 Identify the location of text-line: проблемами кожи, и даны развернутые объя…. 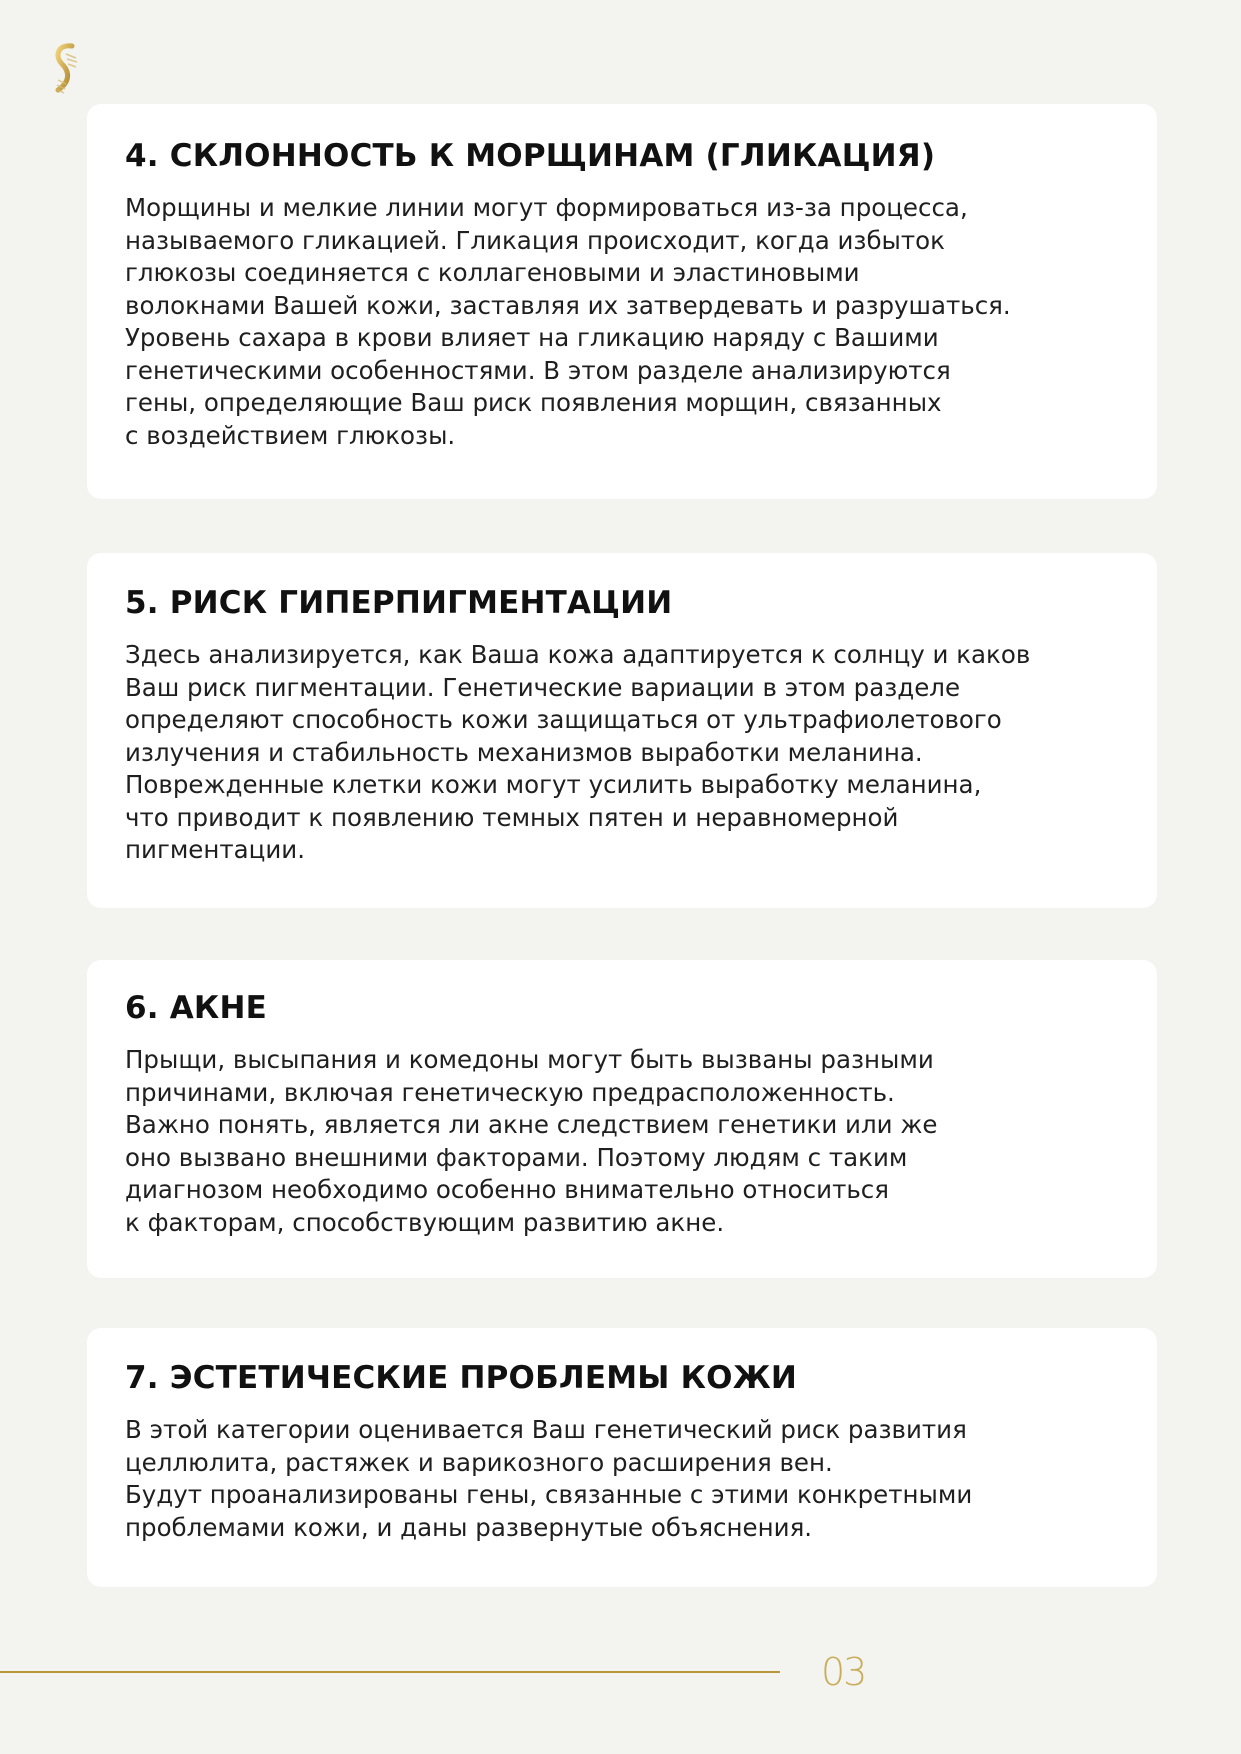
(469, 1527).